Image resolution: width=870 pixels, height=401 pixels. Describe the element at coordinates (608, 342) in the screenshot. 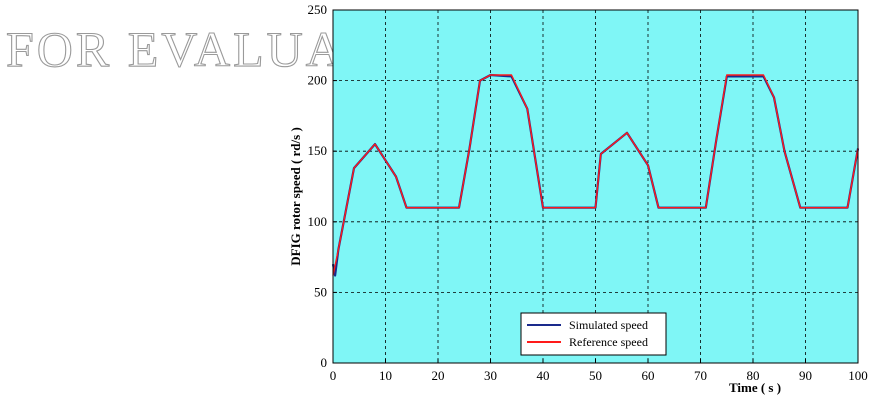

I see `legend-label: Reference speed` at that location.